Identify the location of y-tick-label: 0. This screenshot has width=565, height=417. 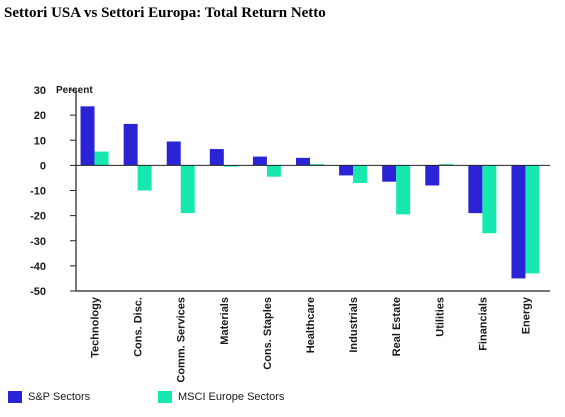
(43, 166).